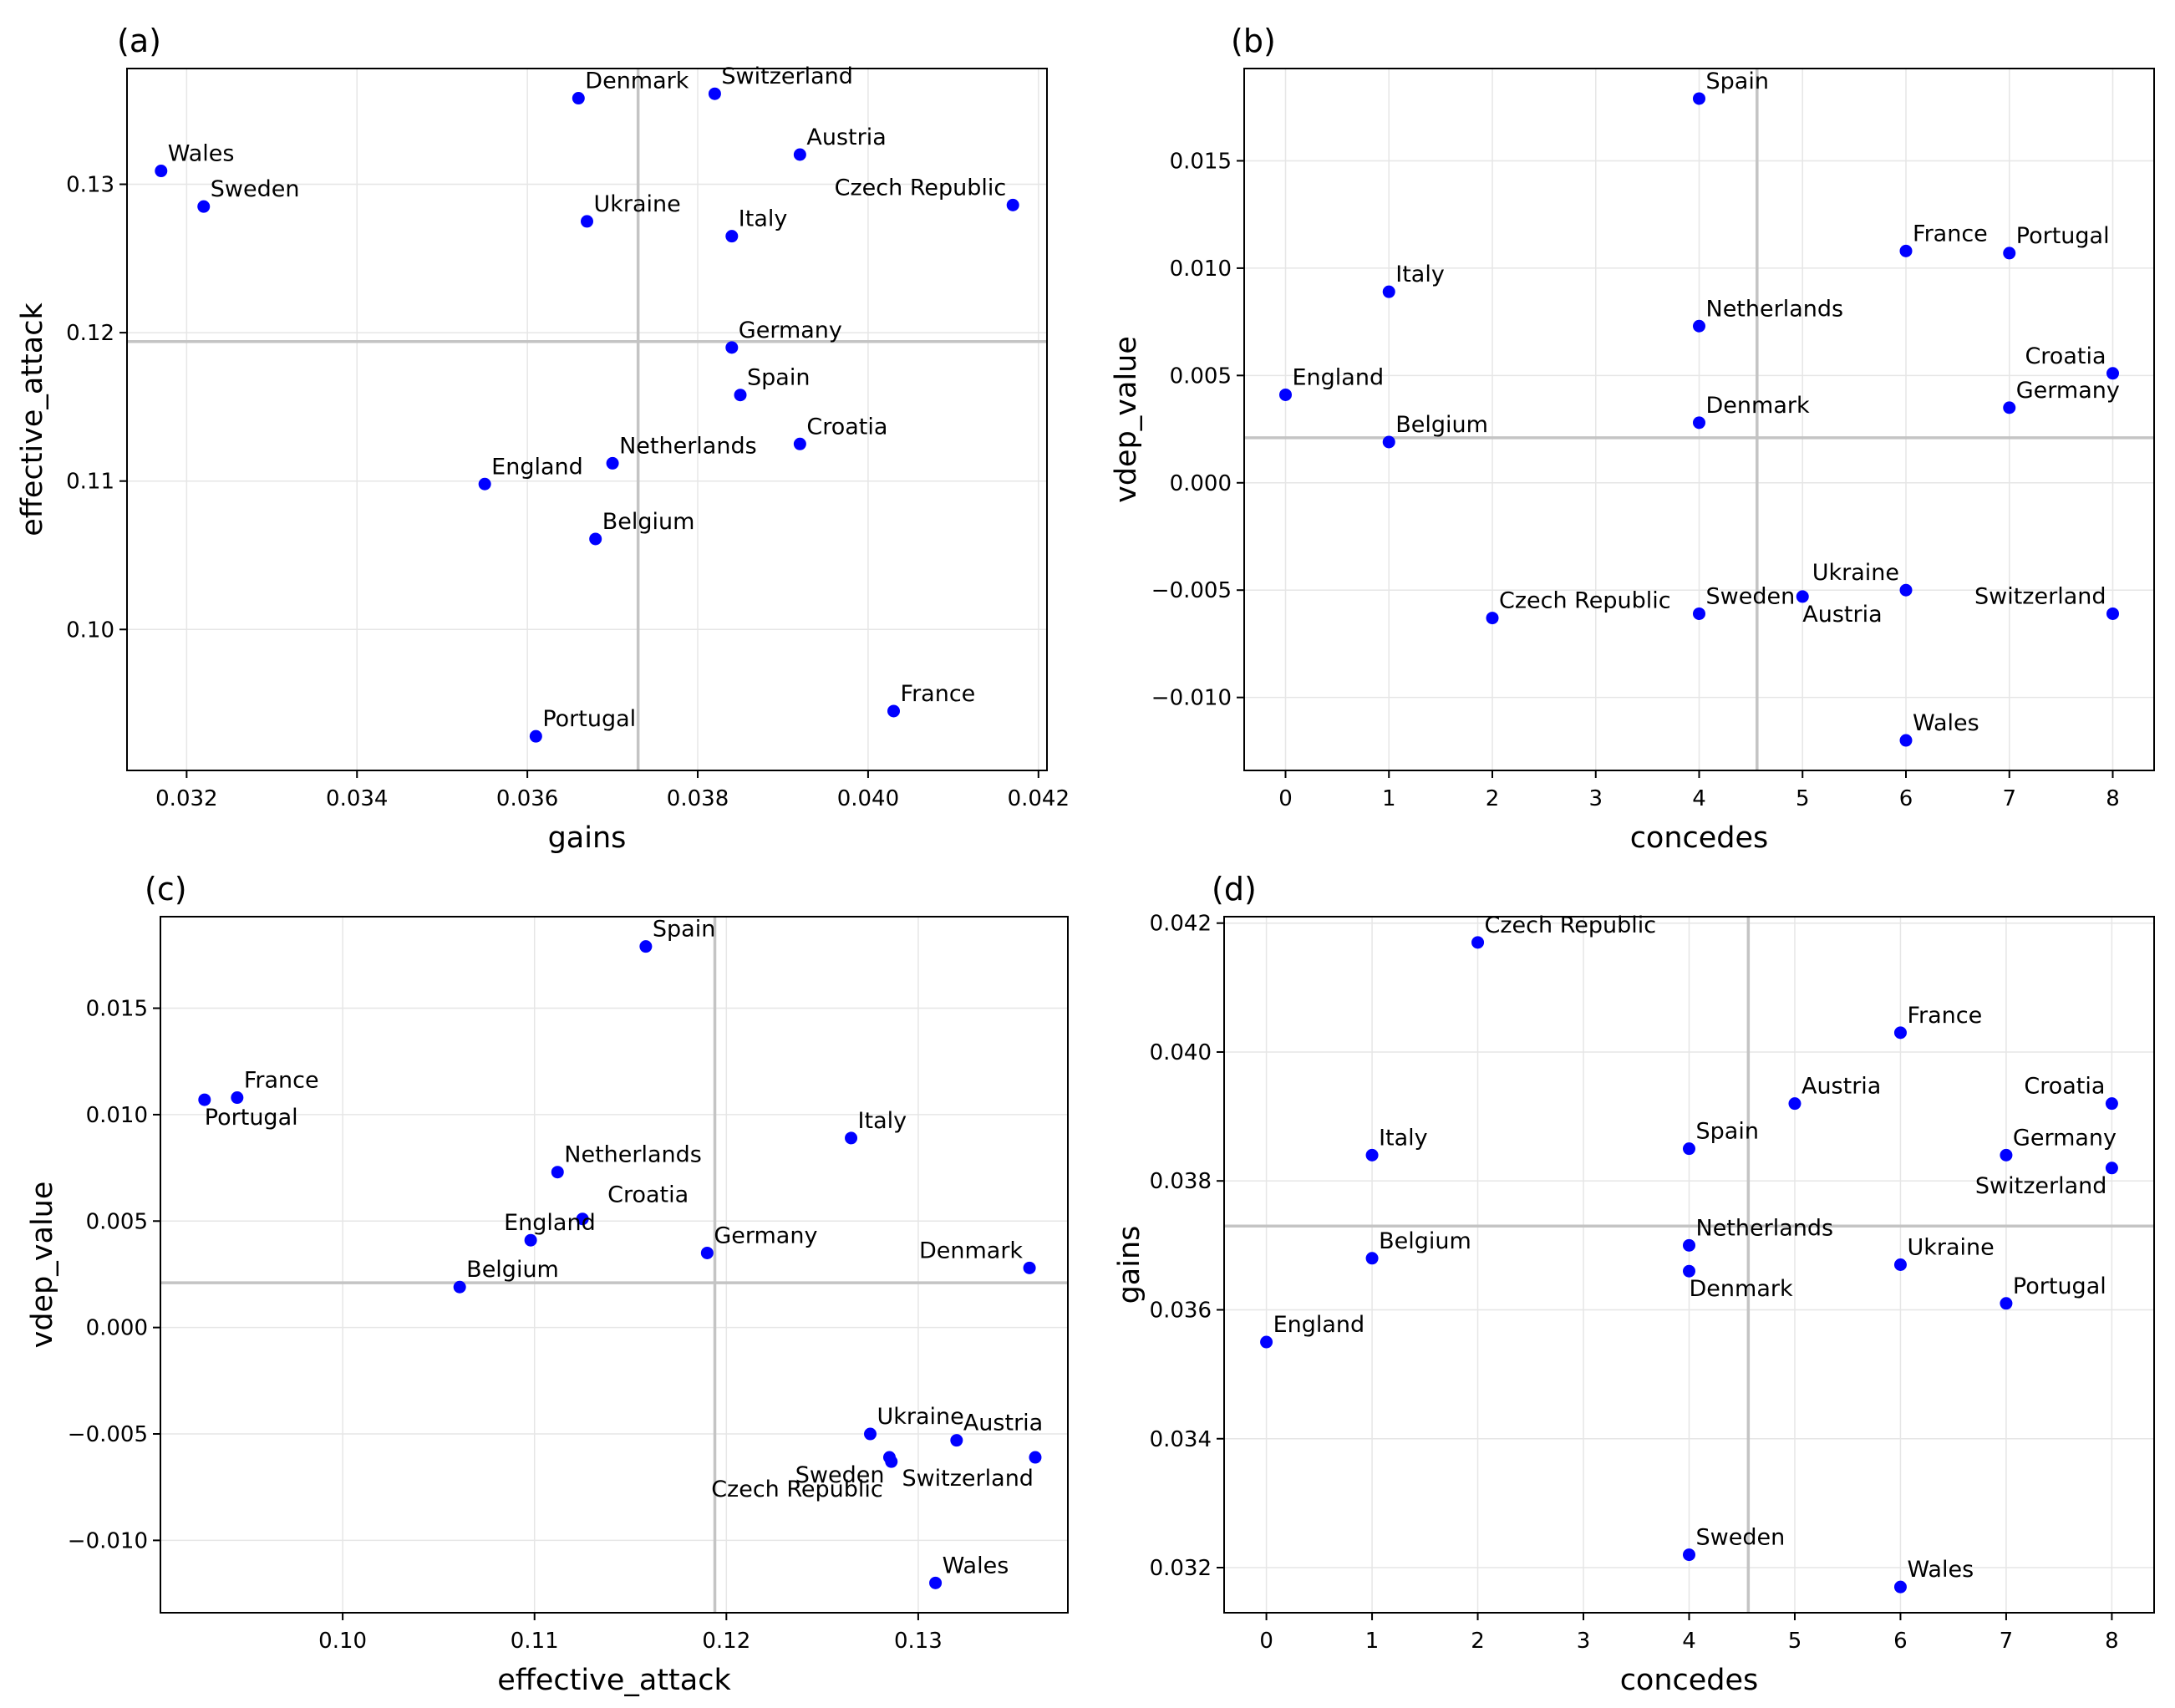 The width and height of the screenshot is (2175, 1708). What do you see at coordinates (535, 1641) in the screenshot?
I see `x-tick-label: 0.11` at bounding box center [535, 1641].